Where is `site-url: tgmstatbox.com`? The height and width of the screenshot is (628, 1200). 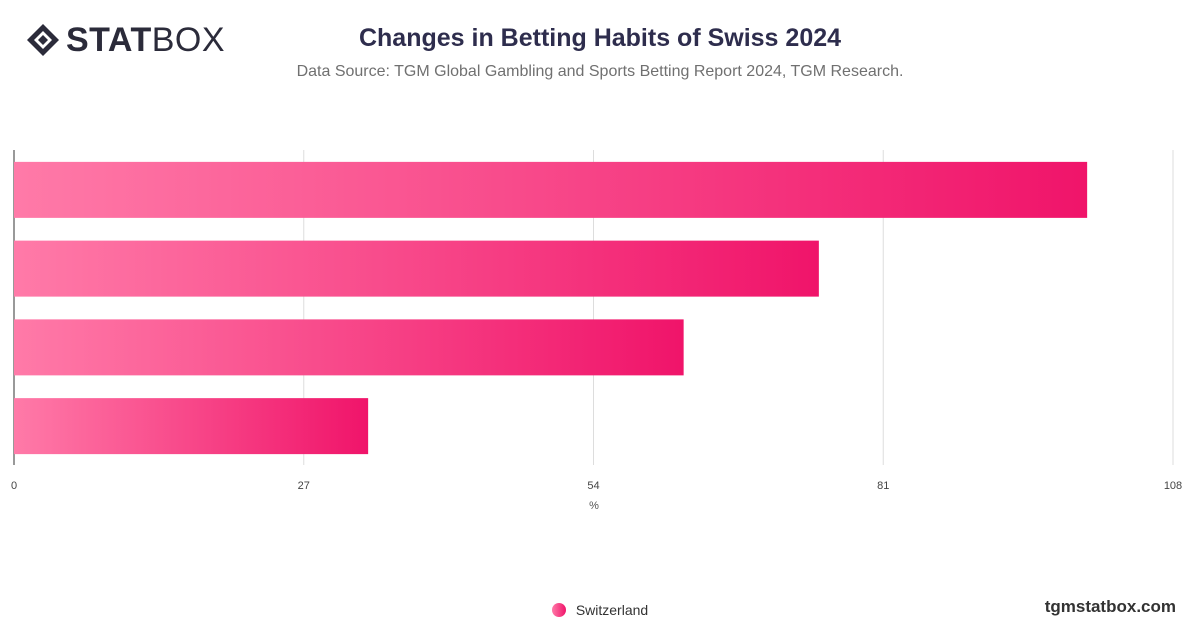
site-url: tgmstatbox.com is located at coordinates (1110, 606).